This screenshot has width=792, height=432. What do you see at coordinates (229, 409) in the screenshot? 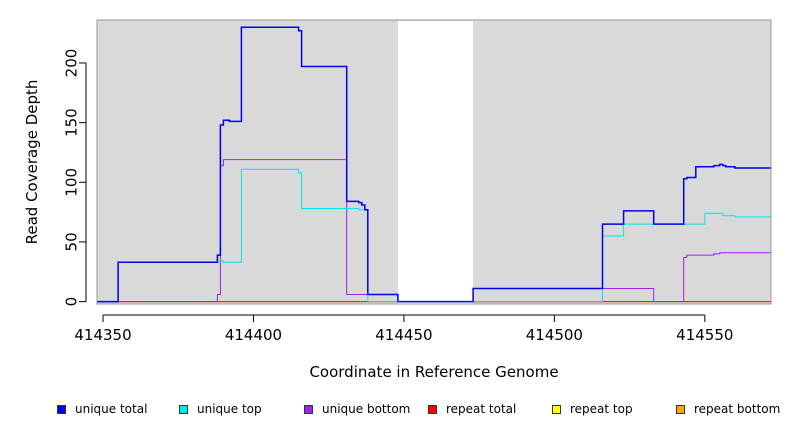
I see `legend-label: unique top` at bounding box center [229, 409].